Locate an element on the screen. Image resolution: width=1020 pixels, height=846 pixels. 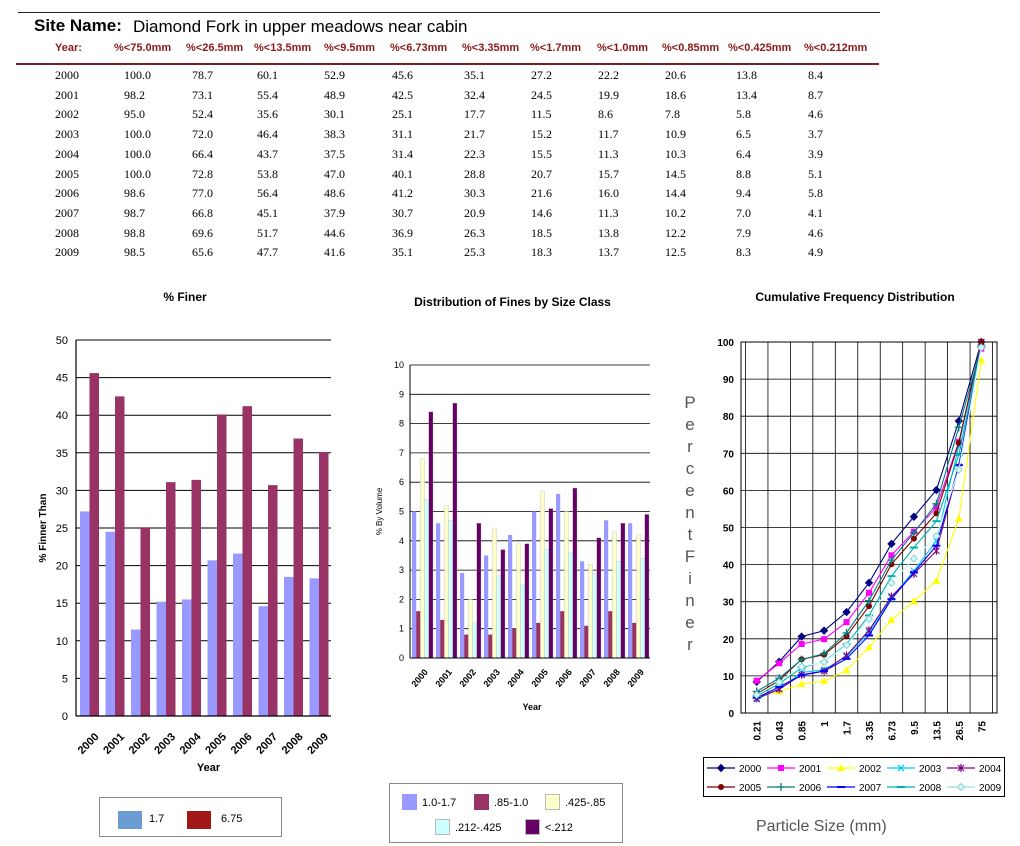
table-value-cell: 41.2 is located at coordinates (402, 193).